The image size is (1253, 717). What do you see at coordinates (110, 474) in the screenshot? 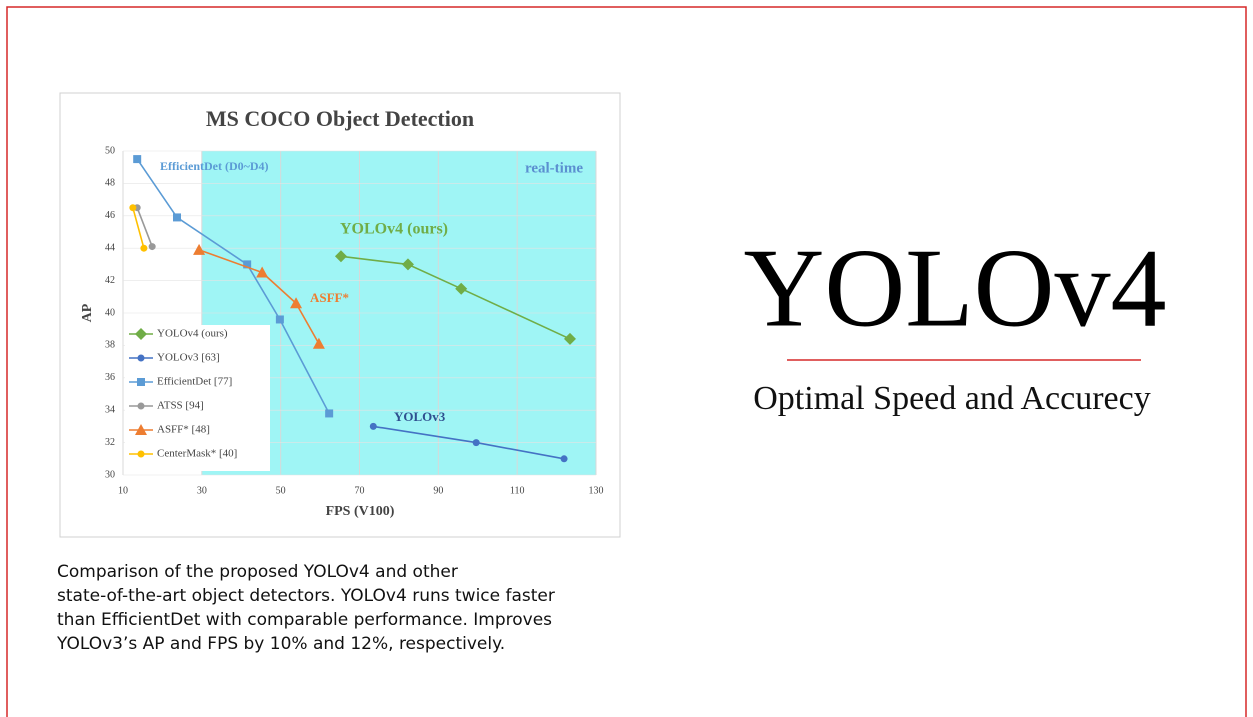
I see `y-tick-label: 30` at bounding box center [110, 474].